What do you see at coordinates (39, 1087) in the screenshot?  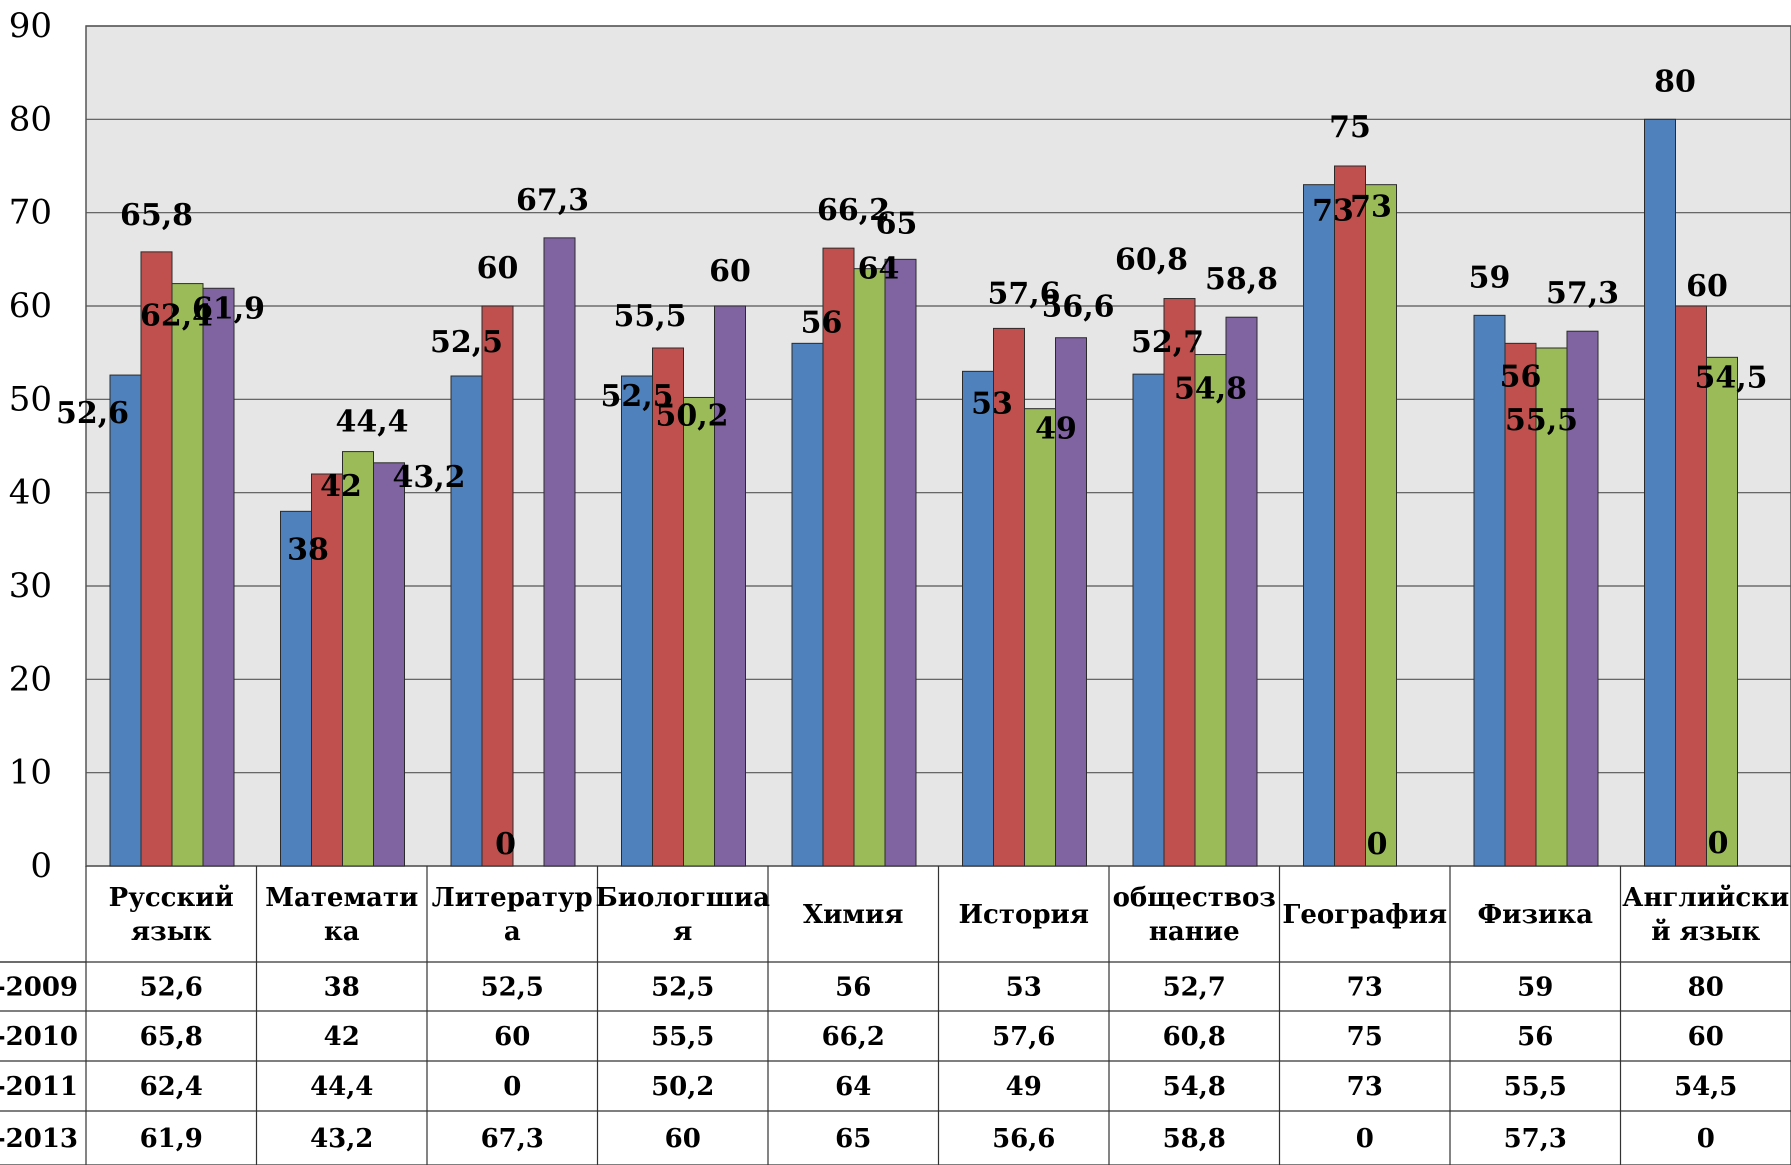 I see `row-header: 0-2011` at bounding box center [39, 1087].